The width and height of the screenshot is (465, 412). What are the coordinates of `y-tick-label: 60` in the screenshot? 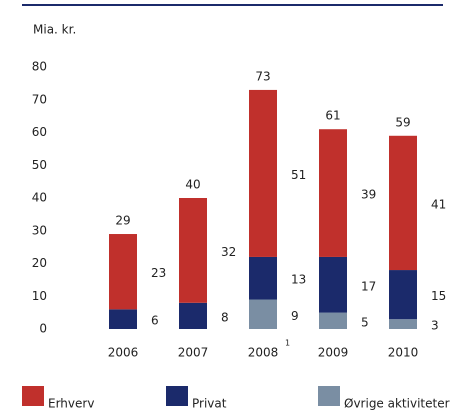 It's located at (39, 132).